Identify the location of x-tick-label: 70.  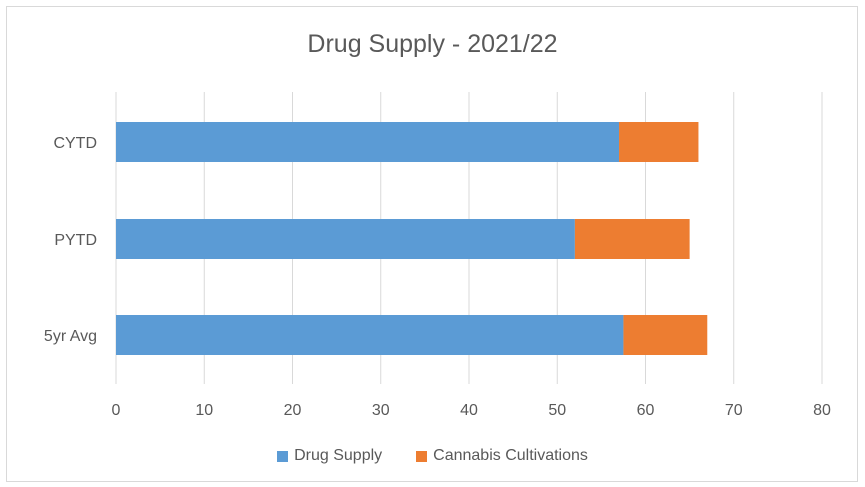
(734, 410).